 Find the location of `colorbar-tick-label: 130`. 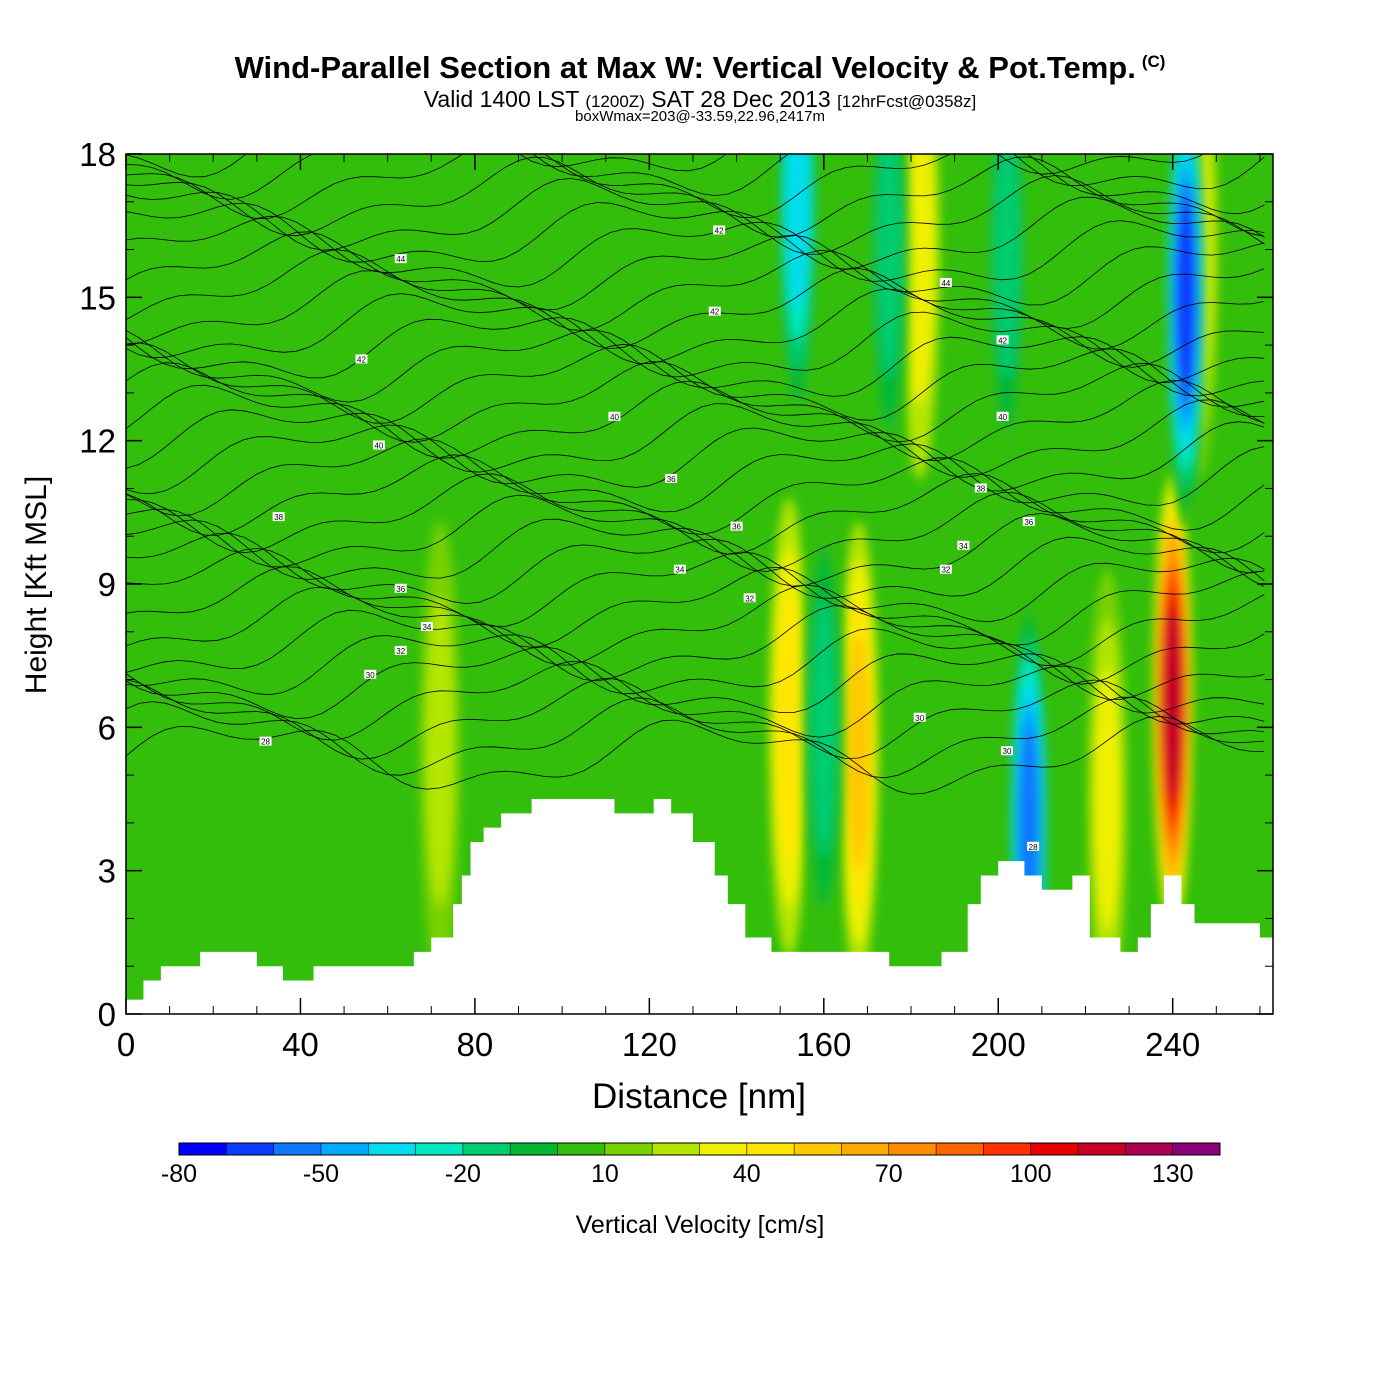

colorbar-tick-label: 130 is located at coordinates (1173, 1174).